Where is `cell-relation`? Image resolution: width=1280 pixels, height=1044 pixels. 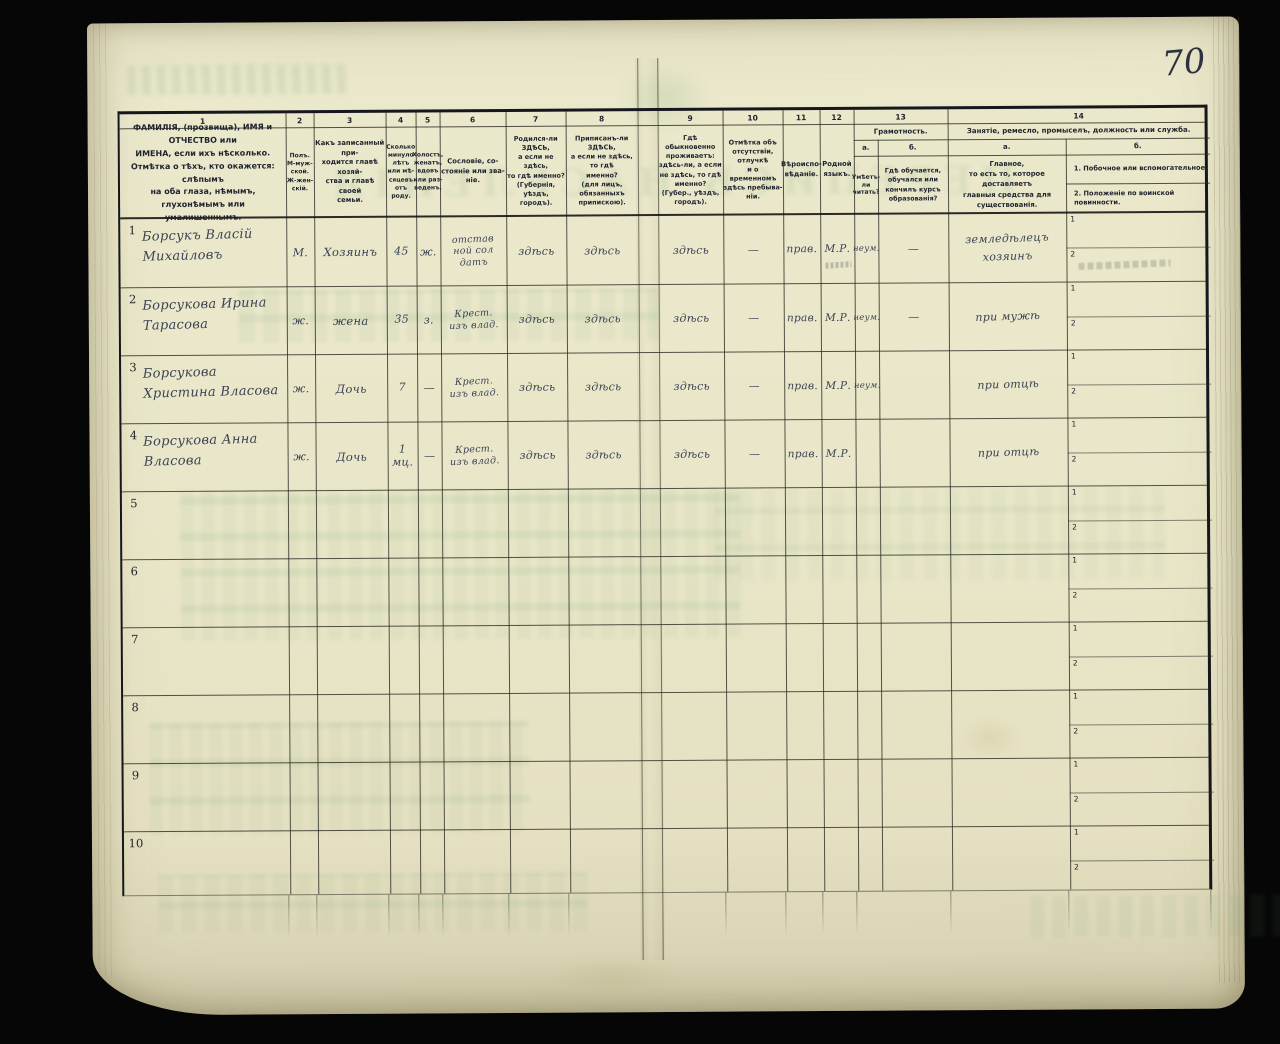
cell-relation is located at coordinates (353, 660).